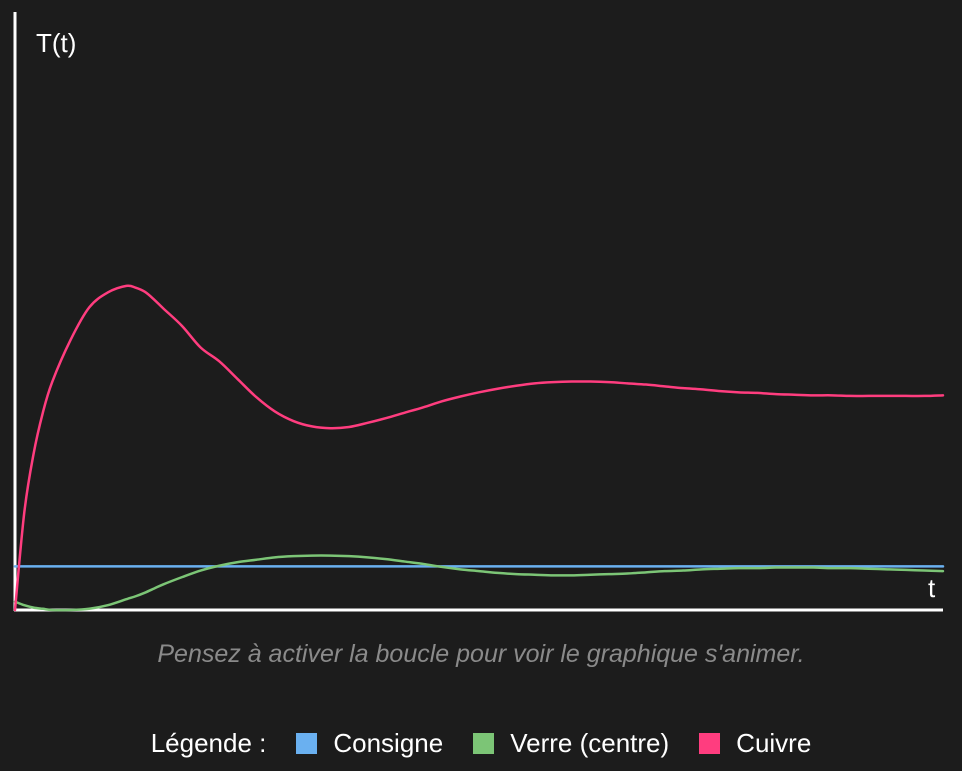  I want to click on legend-swatch-verre, so click(484, 743).